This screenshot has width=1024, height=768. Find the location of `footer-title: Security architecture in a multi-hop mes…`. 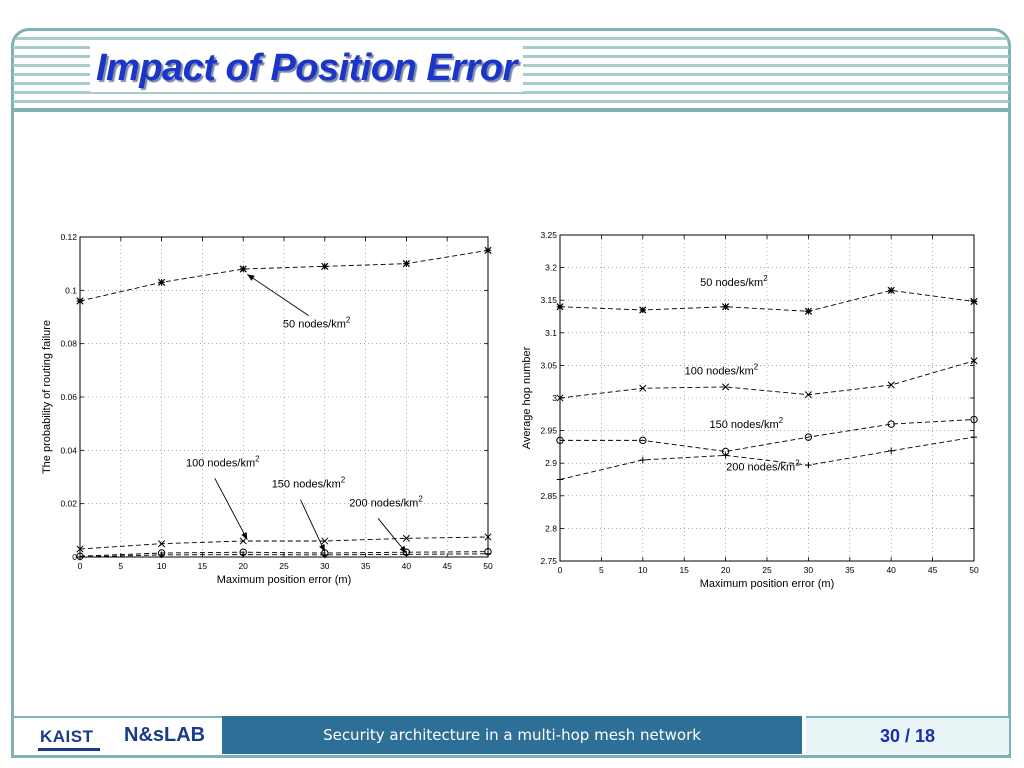

footer-title: Security architecture in a multi-hop mes… is located at coordinates (512, 735).